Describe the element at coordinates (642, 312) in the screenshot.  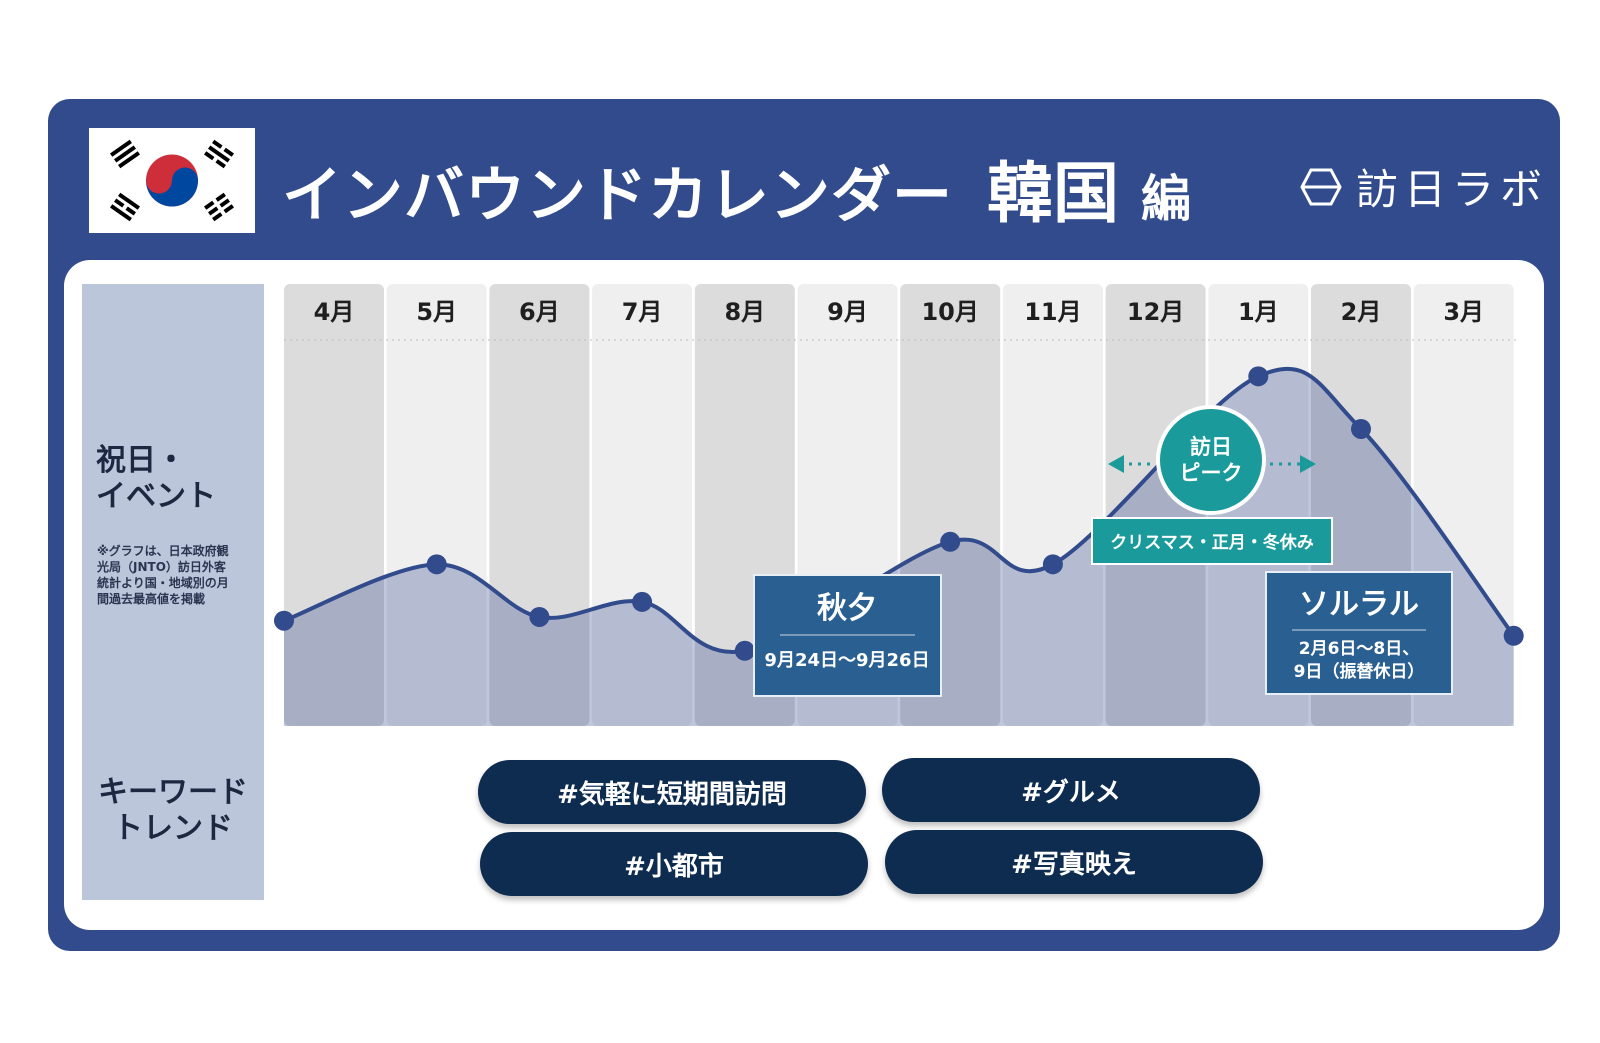
I see `x-tick-label: 7月` at that location.